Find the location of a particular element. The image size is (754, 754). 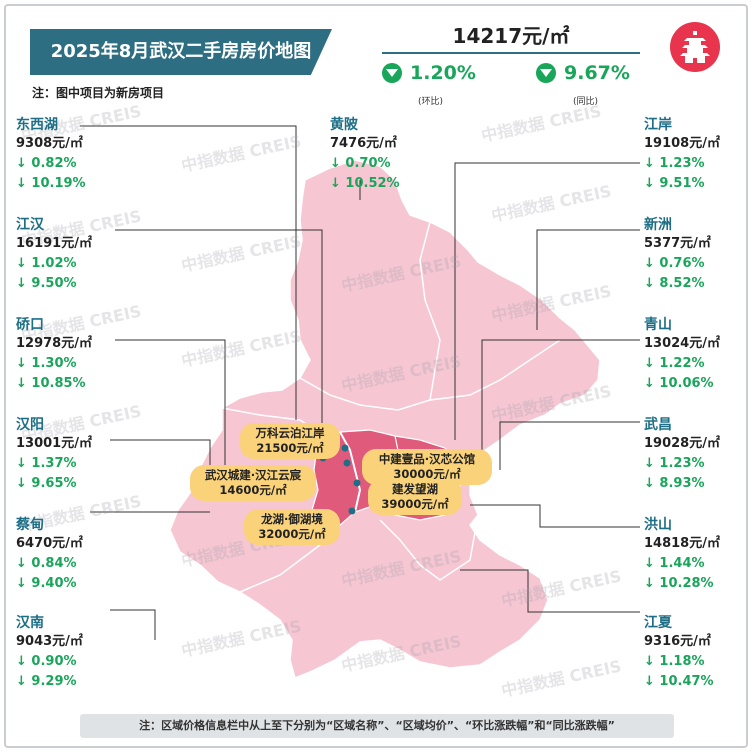

project-price: 14600元/㎡ is located at coordinates (253, 490).